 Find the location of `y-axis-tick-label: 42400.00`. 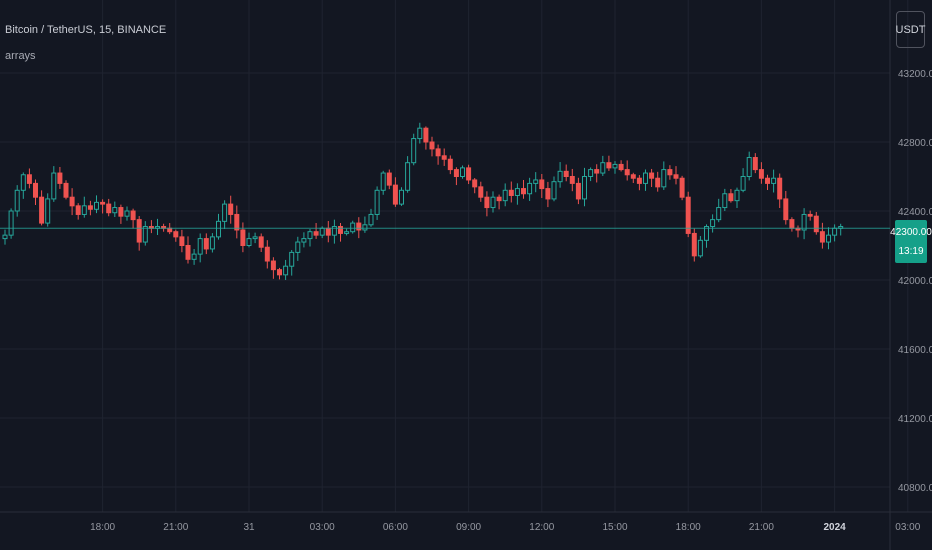

y-axis-tick-label: 42400.00 is located at coordinates (915, 212).